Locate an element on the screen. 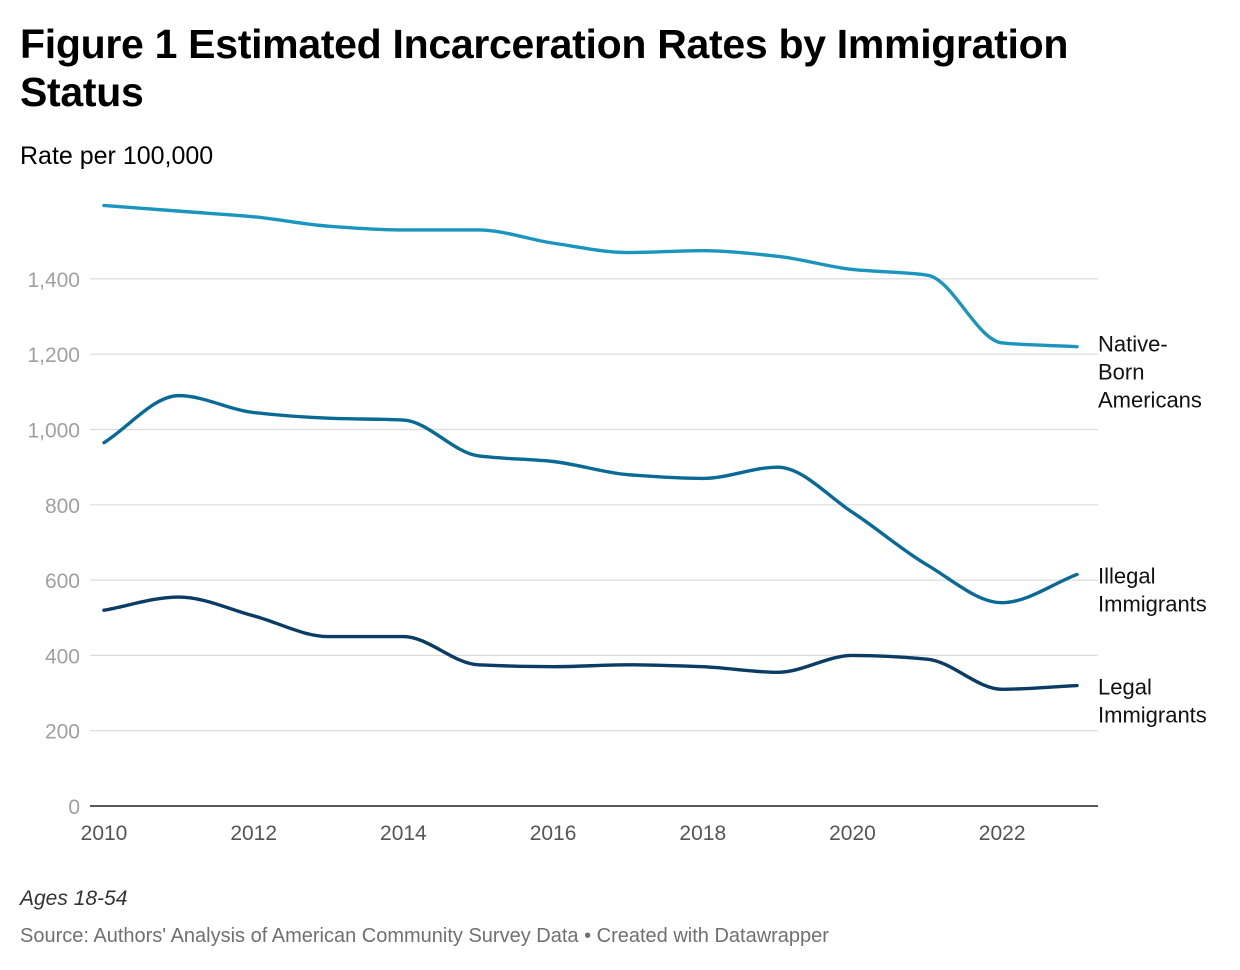 Image resolution: width=1240 pixels, height=970 pixels. y-tick-label: 0 is located at coordinates (74, 807).